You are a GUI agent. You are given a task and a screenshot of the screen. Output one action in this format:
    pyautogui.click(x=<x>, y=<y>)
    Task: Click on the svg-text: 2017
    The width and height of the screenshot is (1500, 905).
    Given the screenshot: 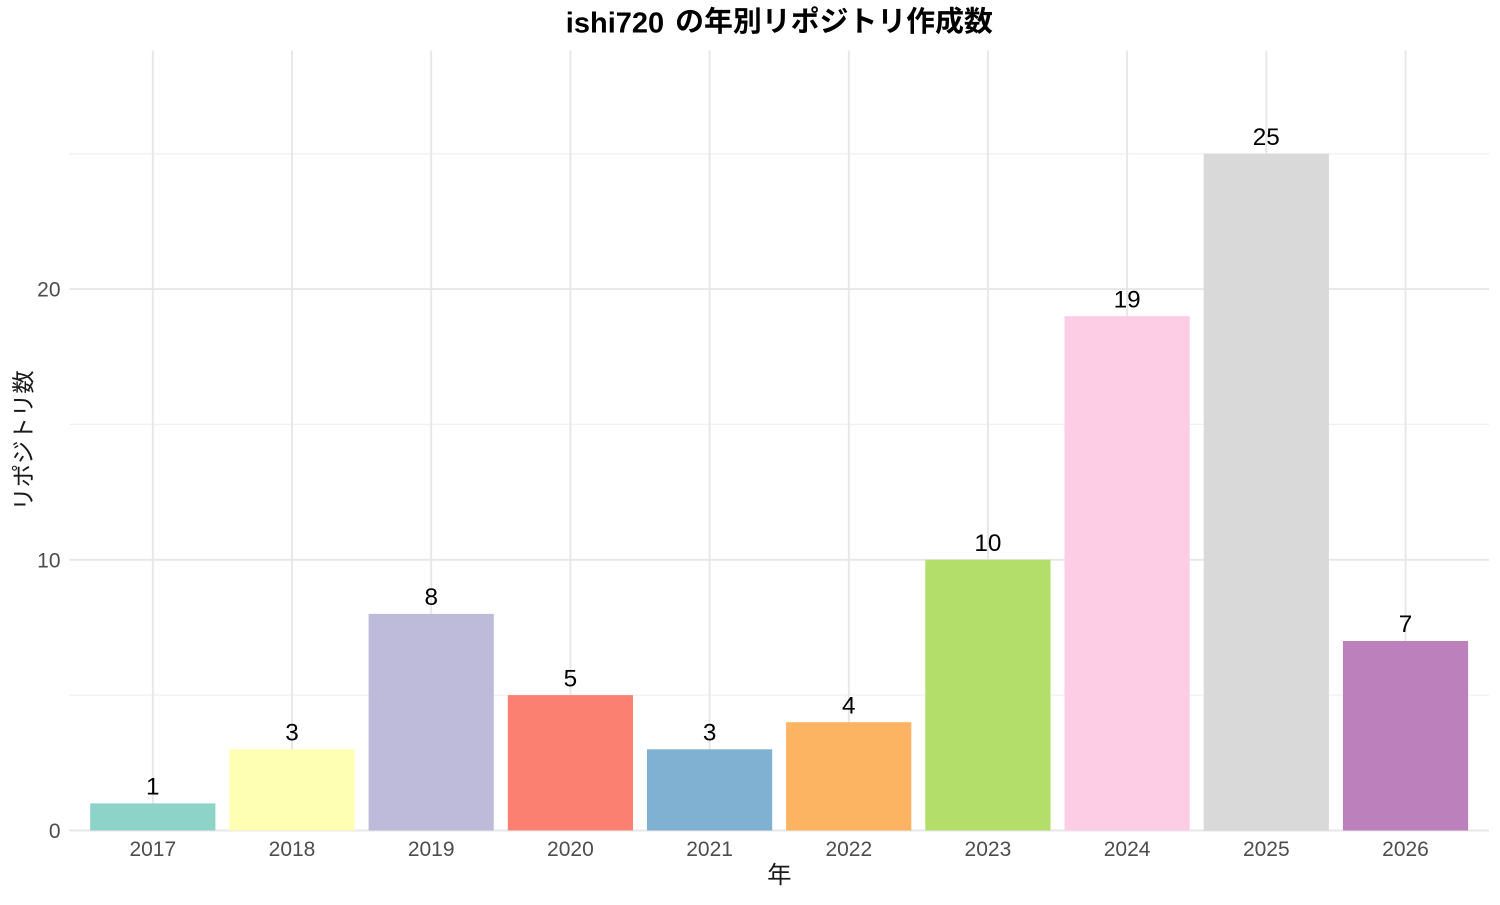 What is the action you would take?
    pyautogui.click(x=152, y=849)
    